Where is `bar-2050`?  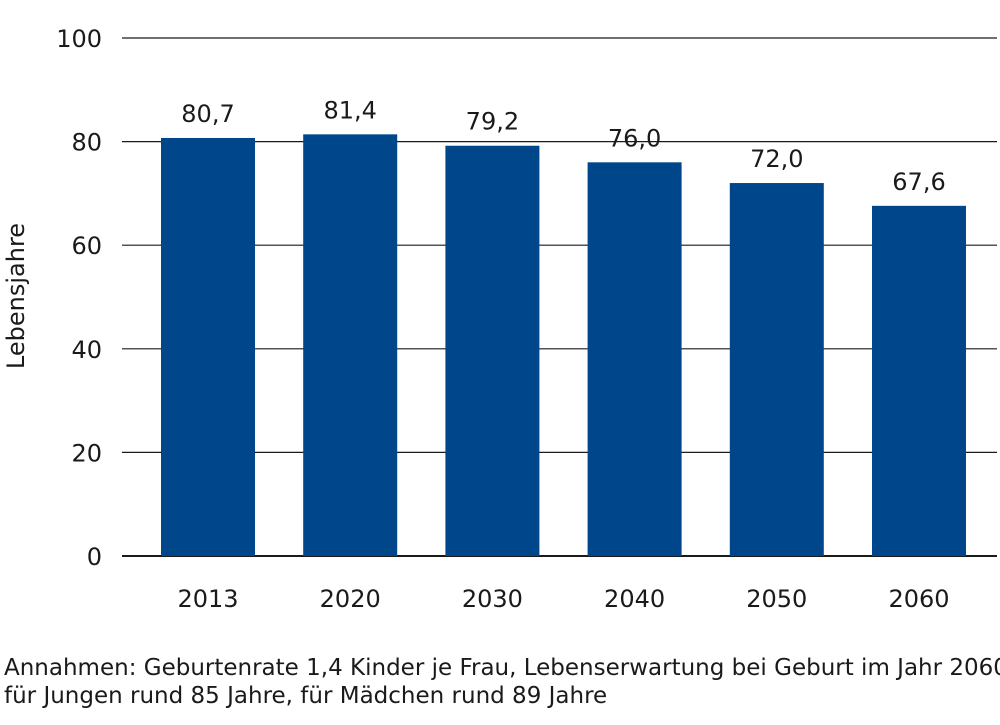
bar-2050 is located at coordinates (776, 370).